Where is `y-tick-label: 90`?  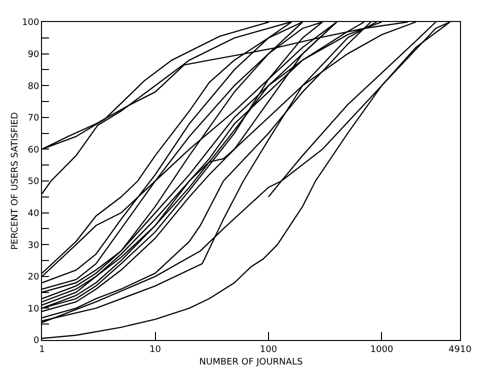
y-tick-label: 90 is located at coordinates (34, 55).